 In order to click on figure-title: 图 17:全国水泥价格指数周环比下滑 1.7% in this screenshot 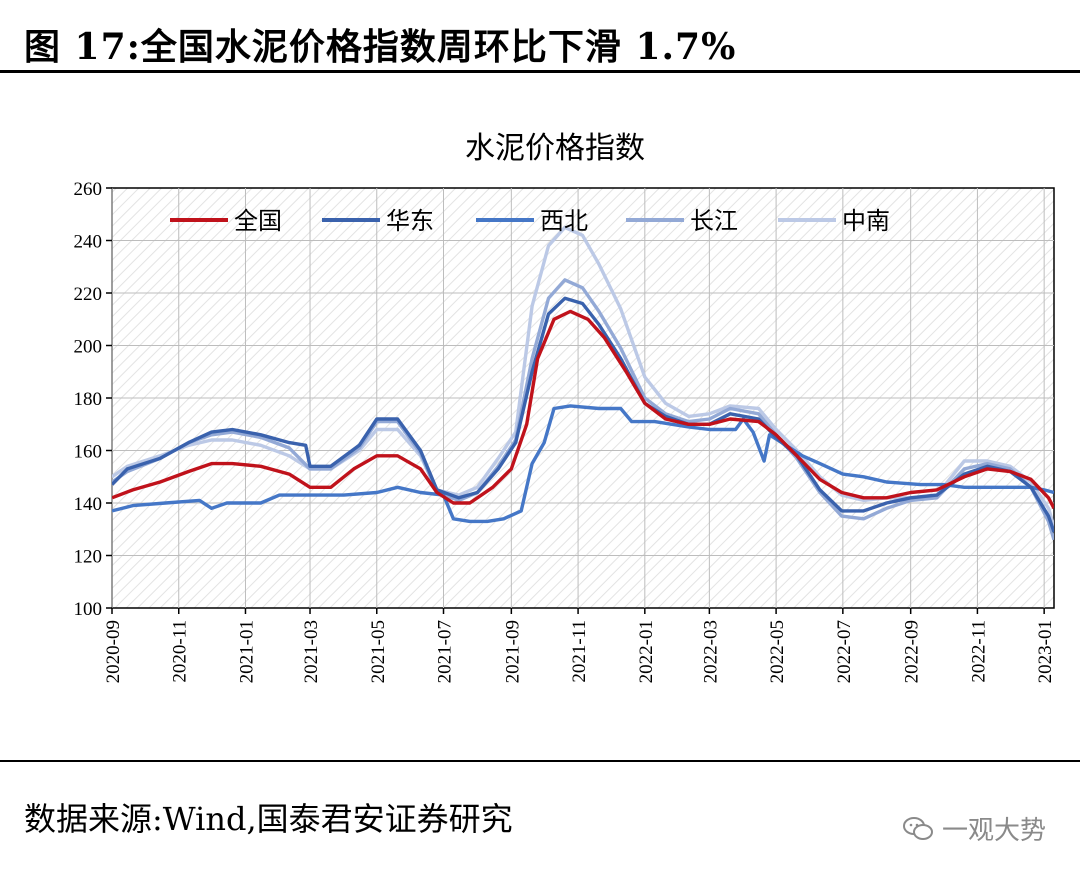, I will do `click(380, 47)`.